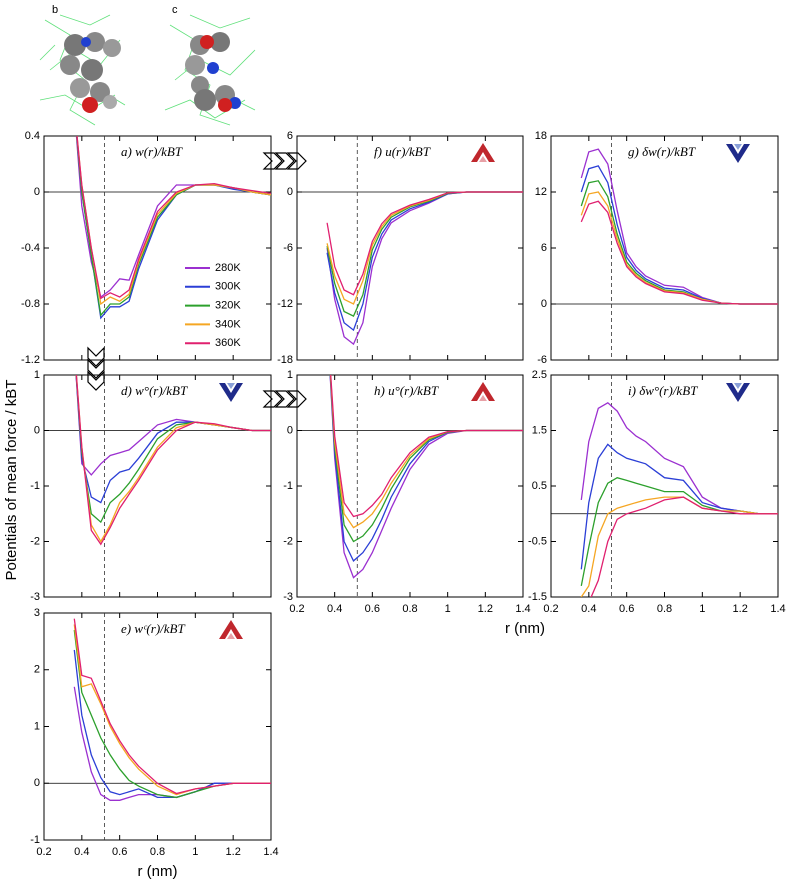 This screenshot has height=881, width=787. What do you see at coordinates (541, 136) in the screenshot?
I see `y-tick-label: 18` at bounding box center [541, 136].